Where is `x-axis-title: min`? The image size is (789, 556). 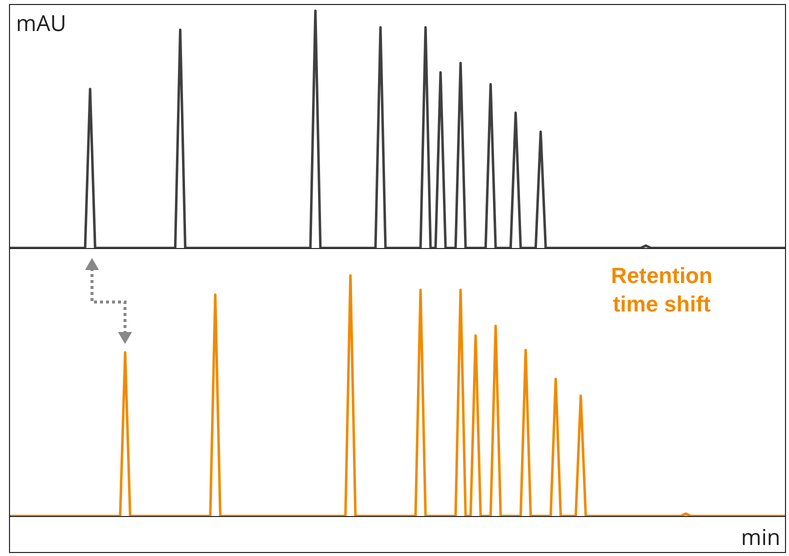
x-axis-title: min is located at coordinates (760, 537).